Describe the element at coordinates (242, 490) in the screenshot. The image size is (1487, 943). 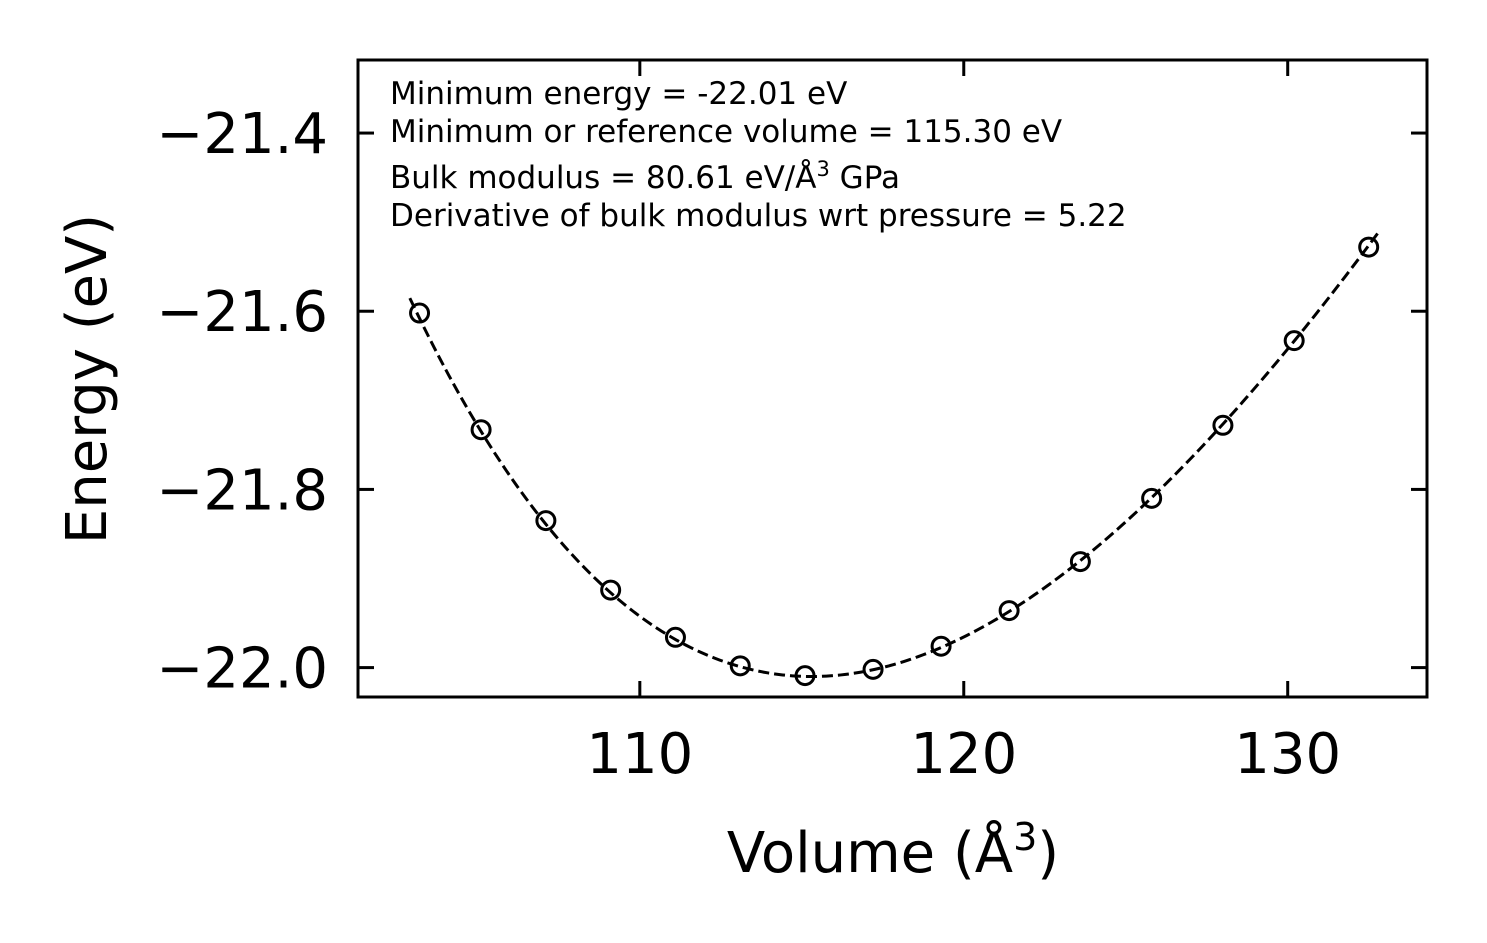
I see `y-tick-label: −21.8` at that location.